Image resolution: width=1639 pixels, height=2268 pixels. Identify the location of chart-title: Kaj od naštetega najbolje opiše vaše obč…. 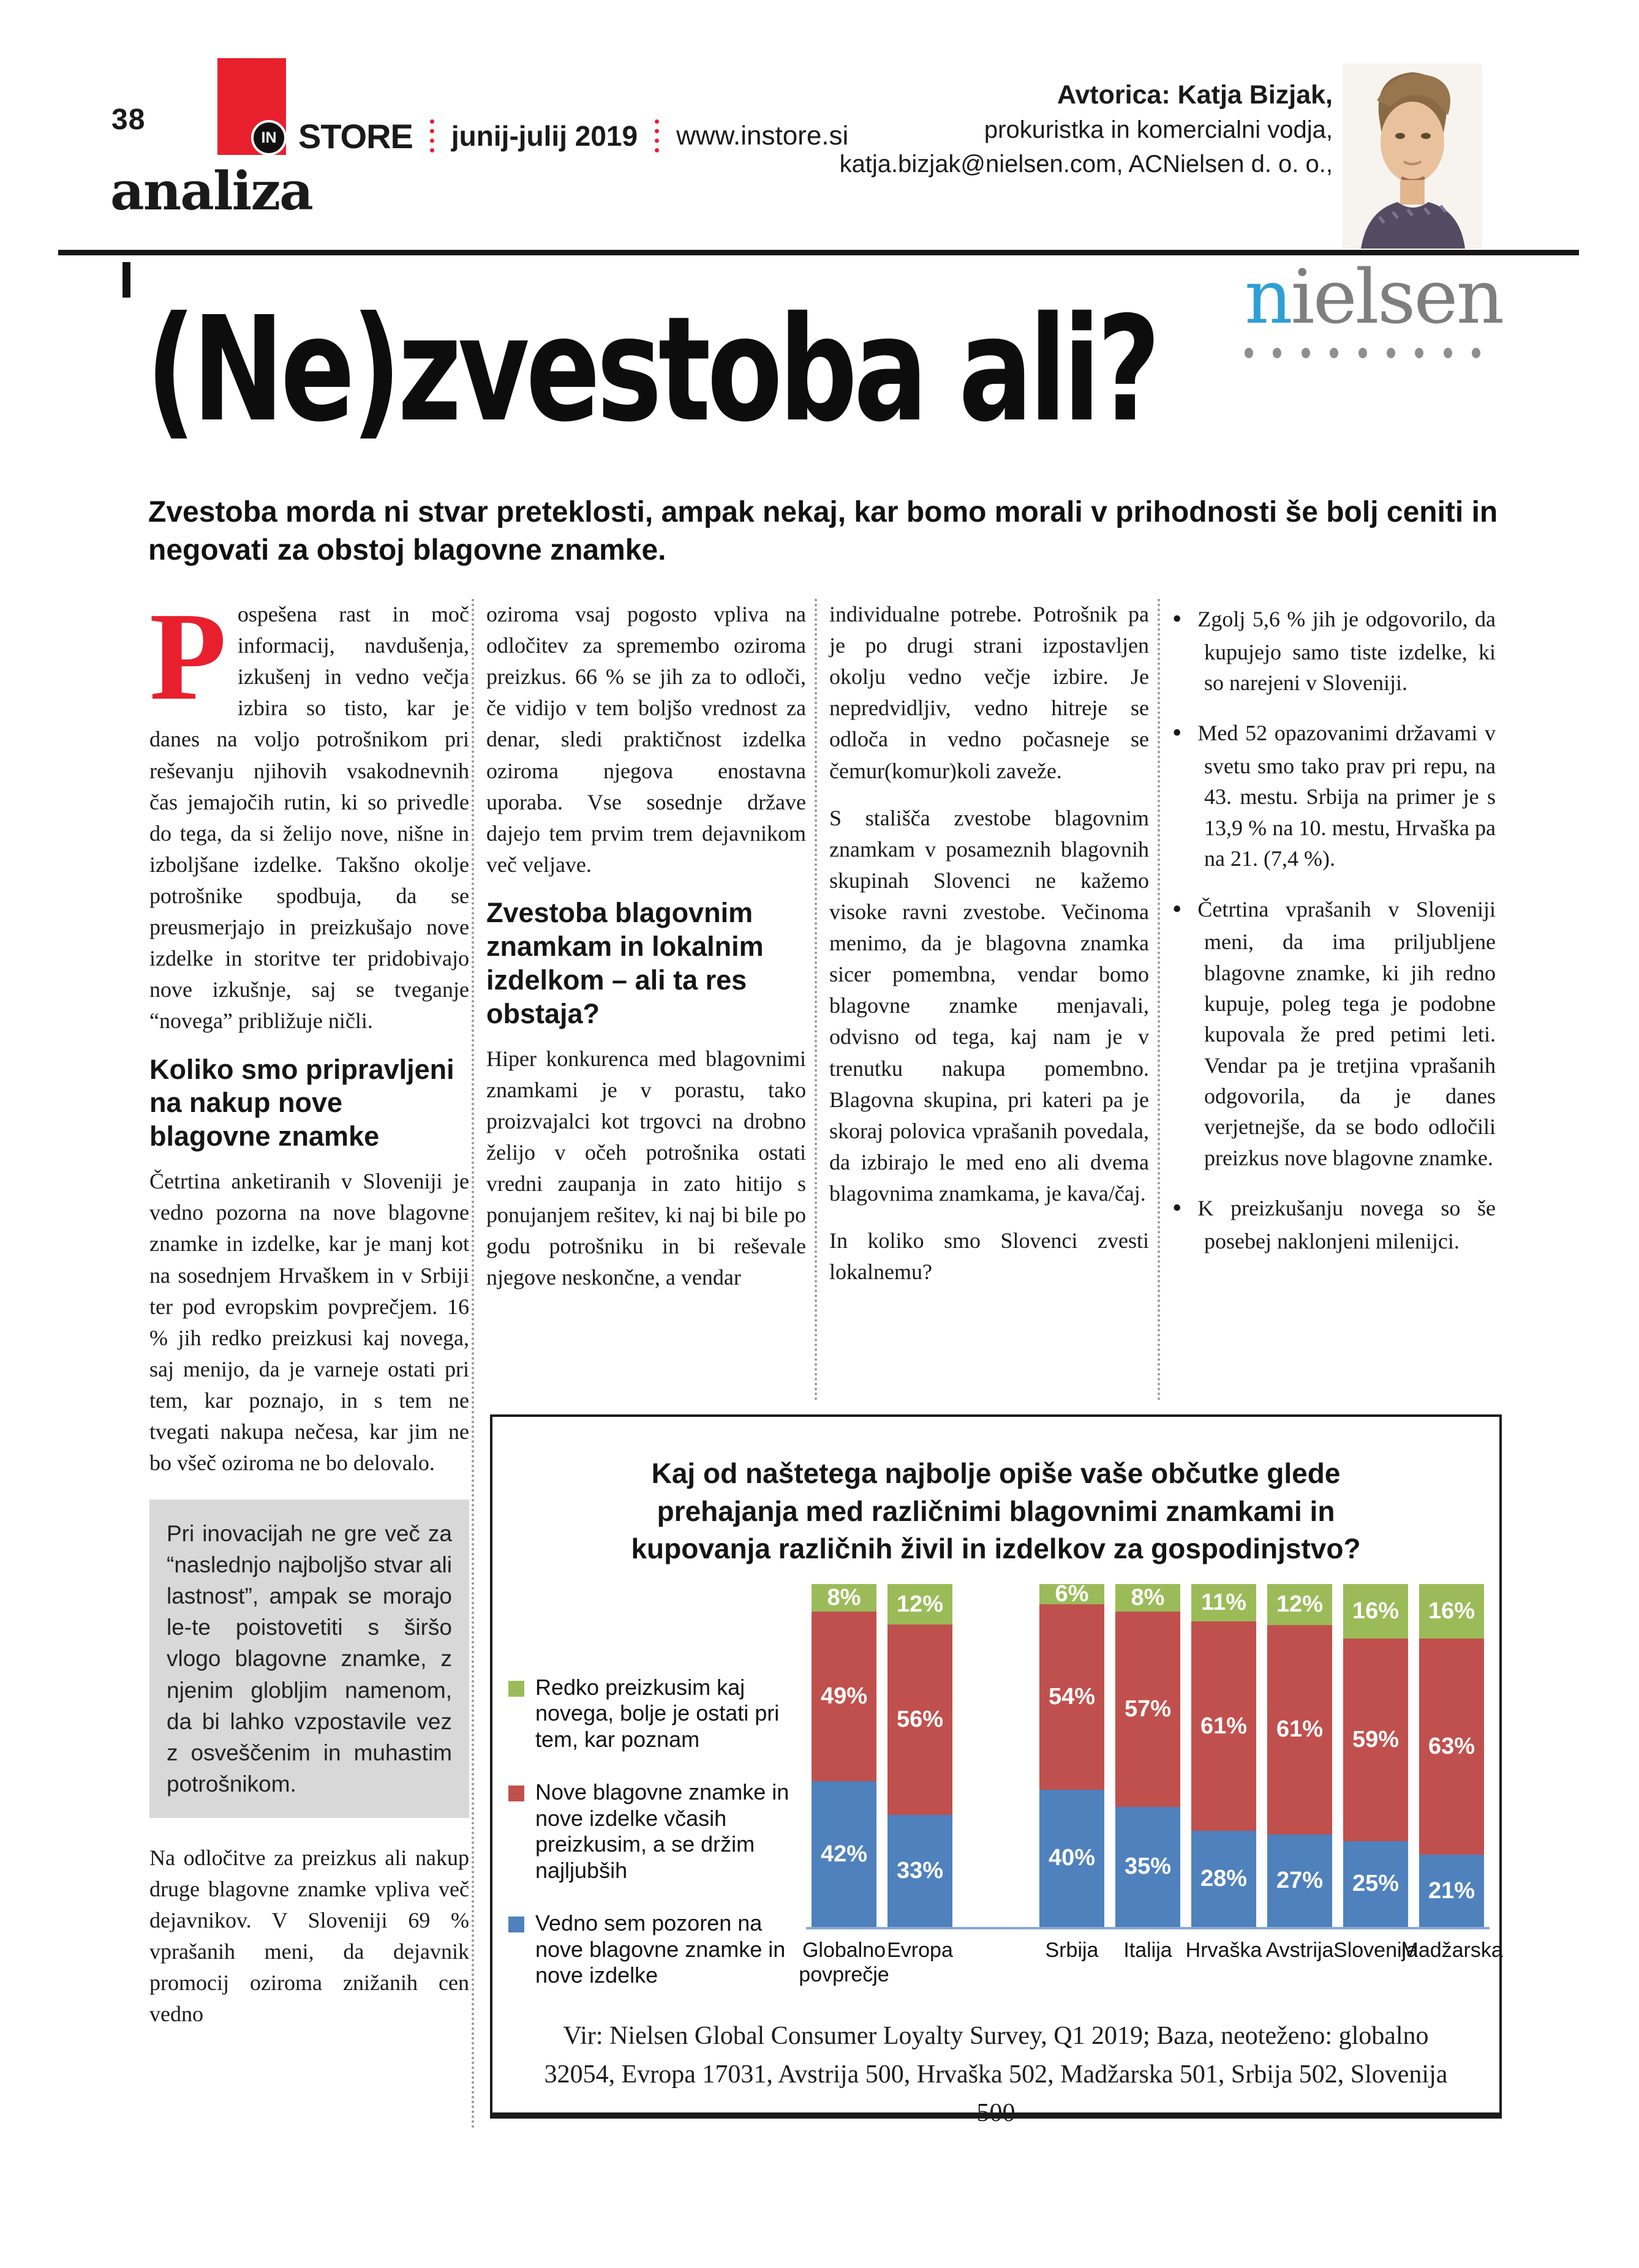
(996, 1511).